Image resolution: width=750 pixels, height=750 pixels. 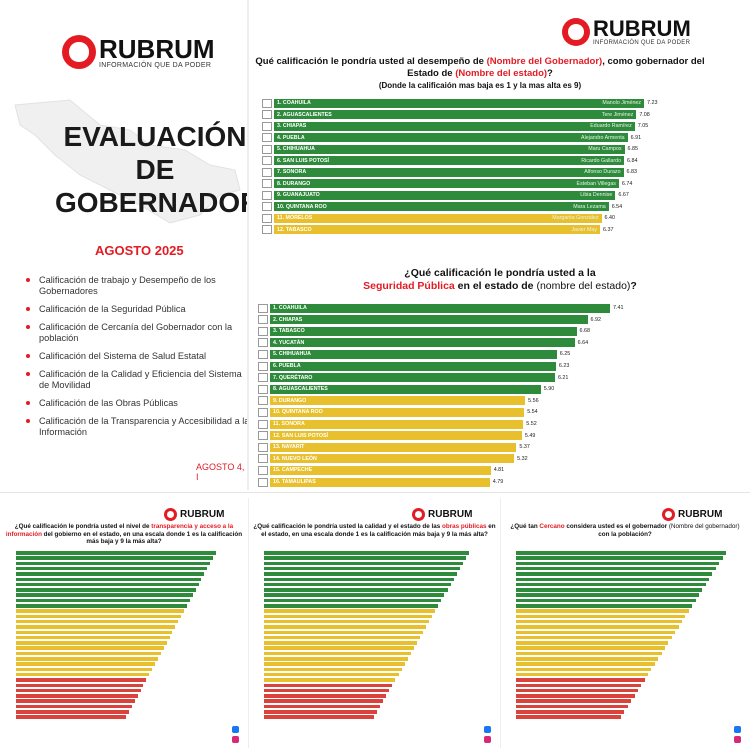 I want to click on bar-row: 7. SONORA Alfonso Durazo 6.83, so click(x=449, y=172).